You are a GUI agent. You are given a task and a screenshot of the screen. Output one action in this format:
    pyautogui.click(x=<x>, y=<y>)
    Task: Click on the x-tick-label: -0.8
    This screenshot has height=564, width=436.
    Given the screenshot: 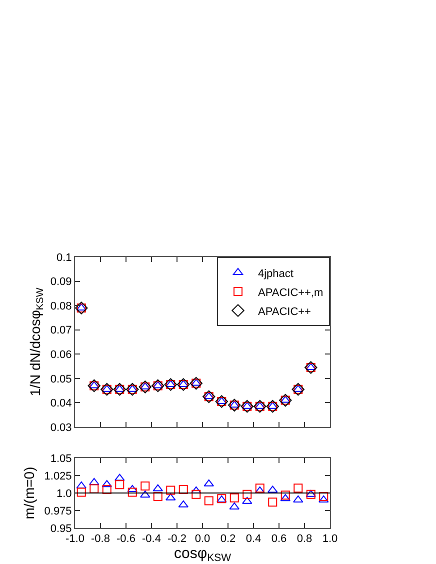 What is the action you would take?
    pyautogui.click(x=100, y=539)
    